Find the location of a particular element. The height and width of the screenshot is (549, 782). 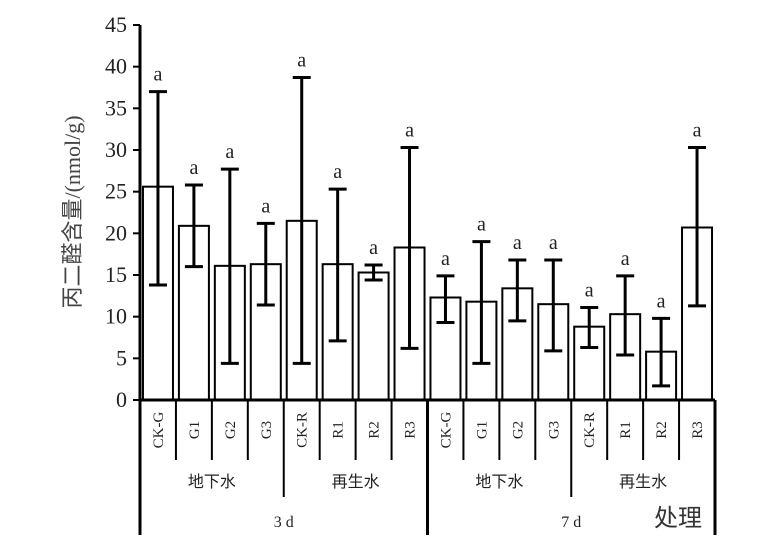

time-group-label: 7 d is located at coordinates (571, 522).